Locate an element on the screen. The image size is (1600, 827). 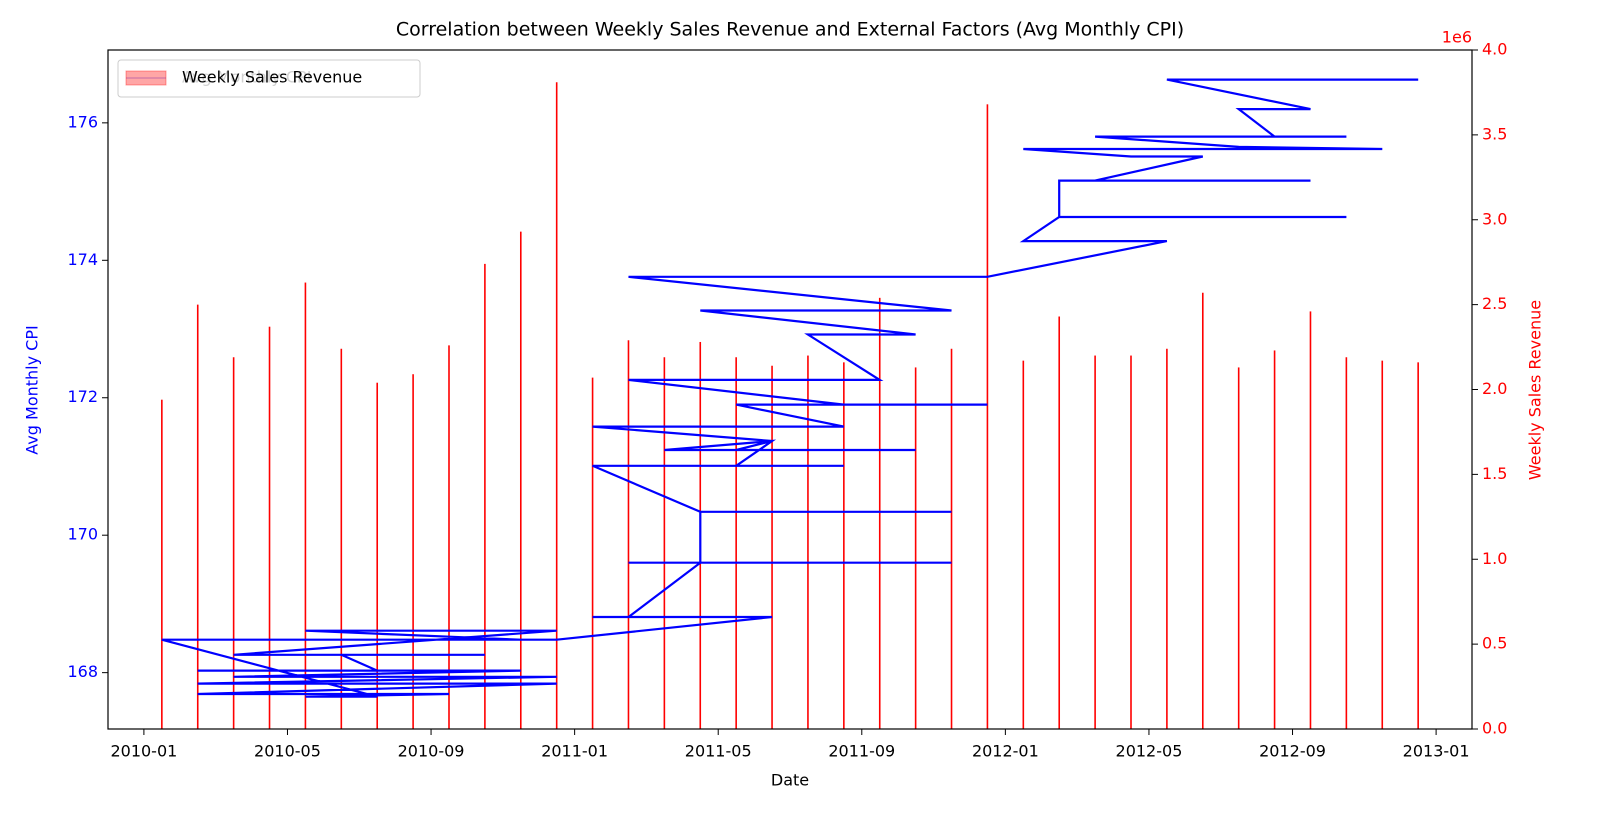
y2-tick-label: 3.5 is located at coordinates (1494, 133).